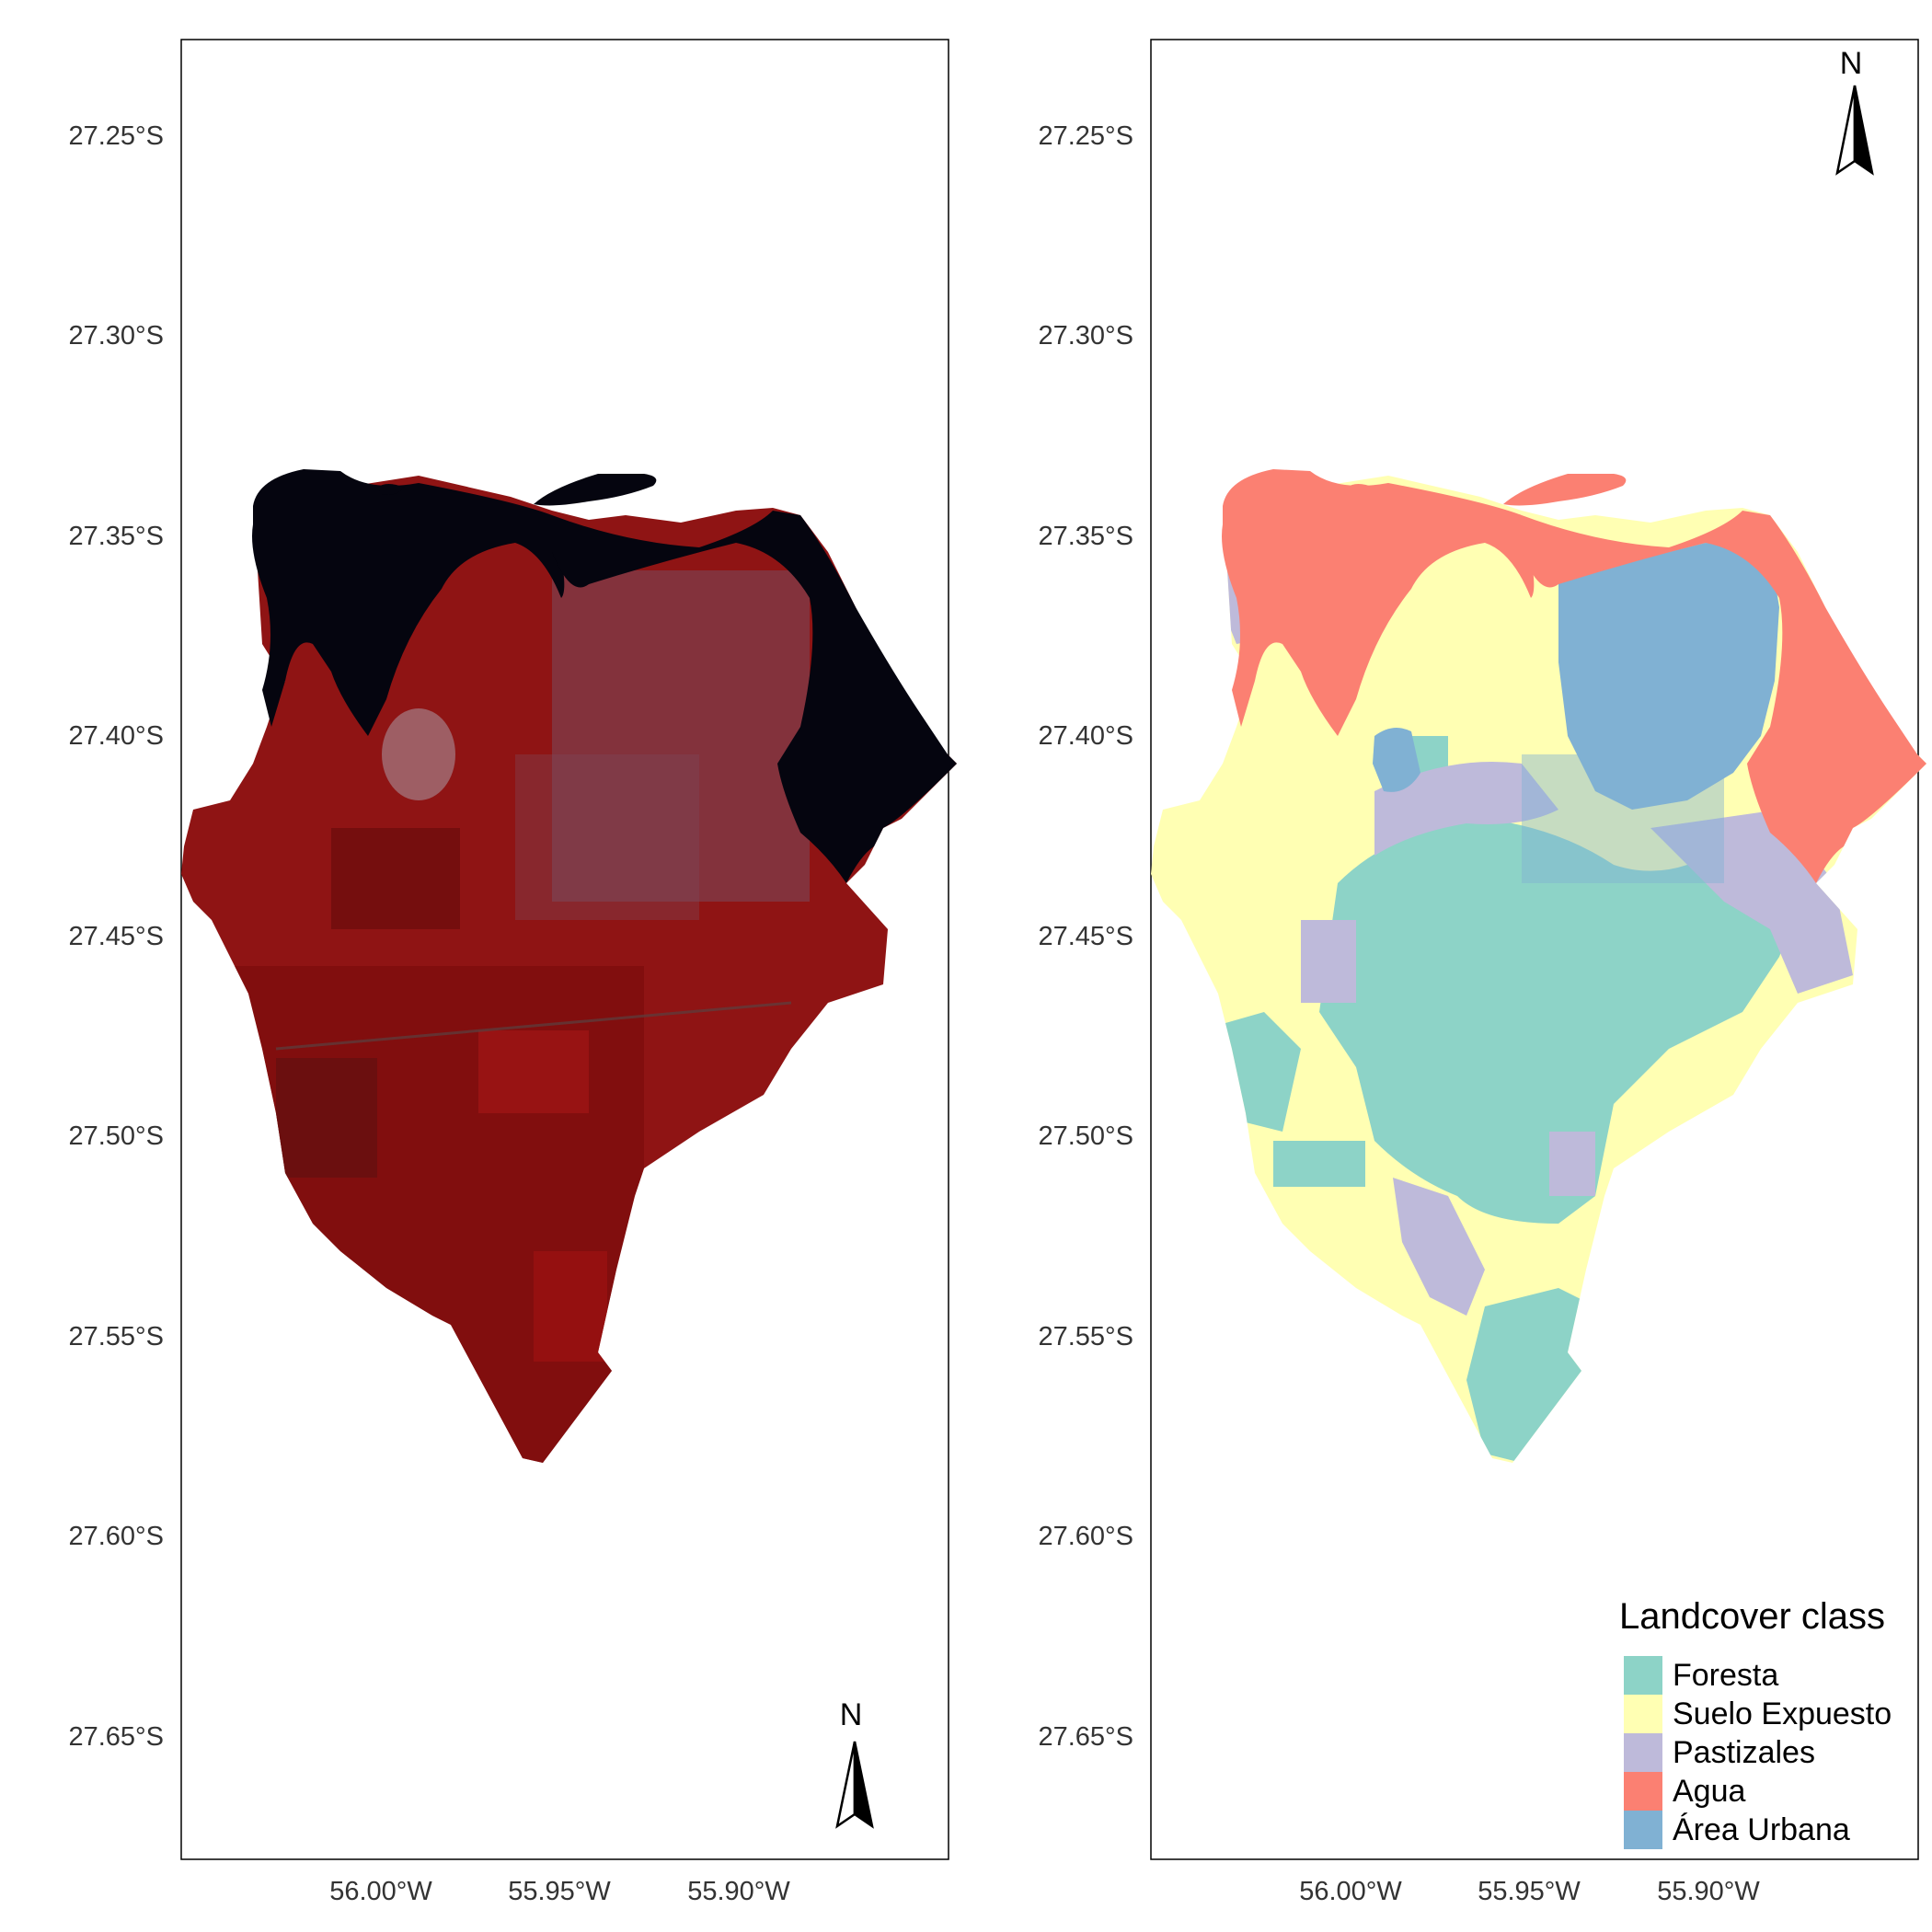 The image size is (1932, 1932). Describe the element at coordinates (1085, 536) in the screenshot. I see `right-y-tick-label: 27.35°S` at that location.